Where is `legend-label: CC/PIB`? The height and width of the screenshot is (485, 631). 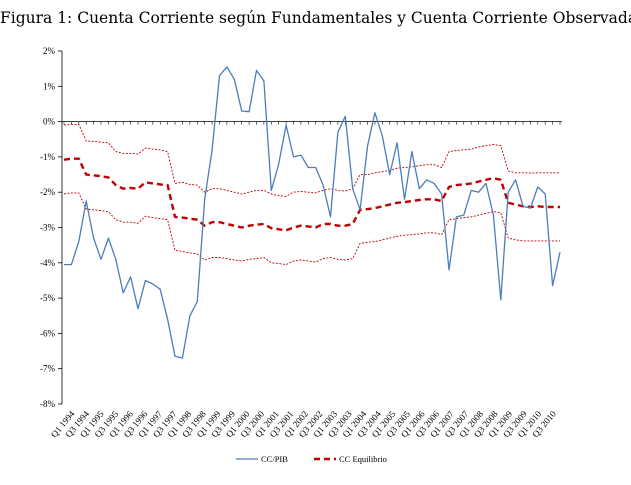 legend-label: CC/PIB is located at coordinates (274, 459).